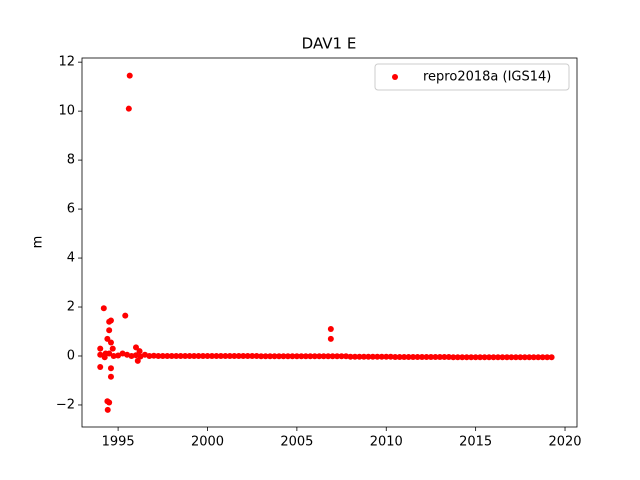  Describe the element at coordinates (38, 242) in the screenshot. I see `y-axis-label: m` at that location.